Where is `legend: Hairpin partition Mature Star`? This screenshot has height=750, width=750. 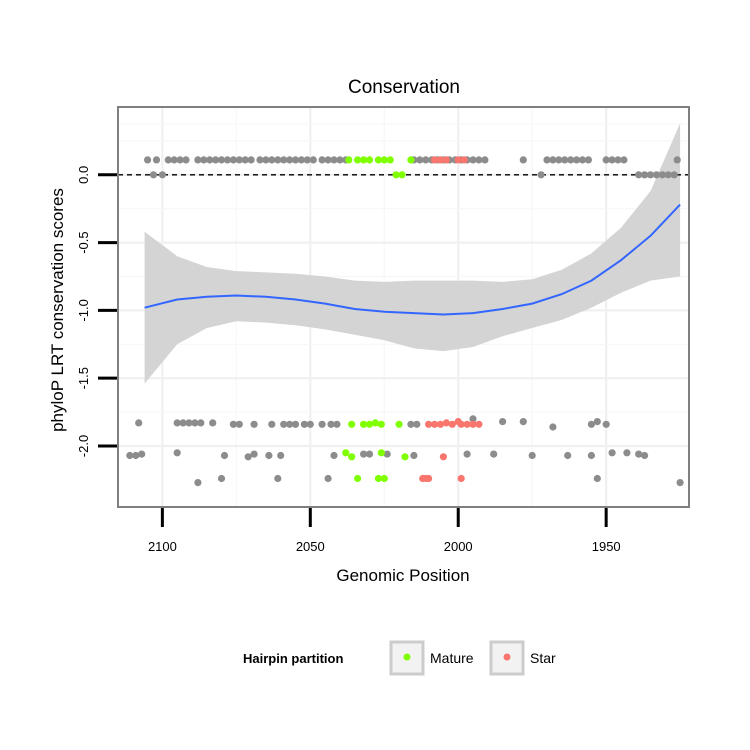
legend: Hairpin partition Mature Star is located at coordinates (399, 658).